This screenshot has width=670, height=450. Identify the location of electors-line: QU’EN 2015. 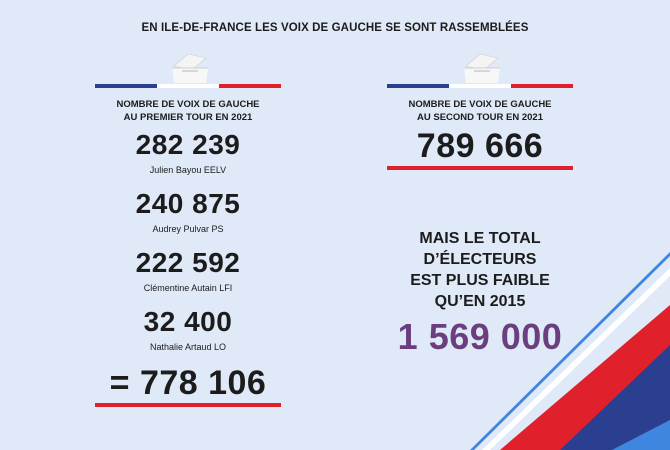
(480, 301).